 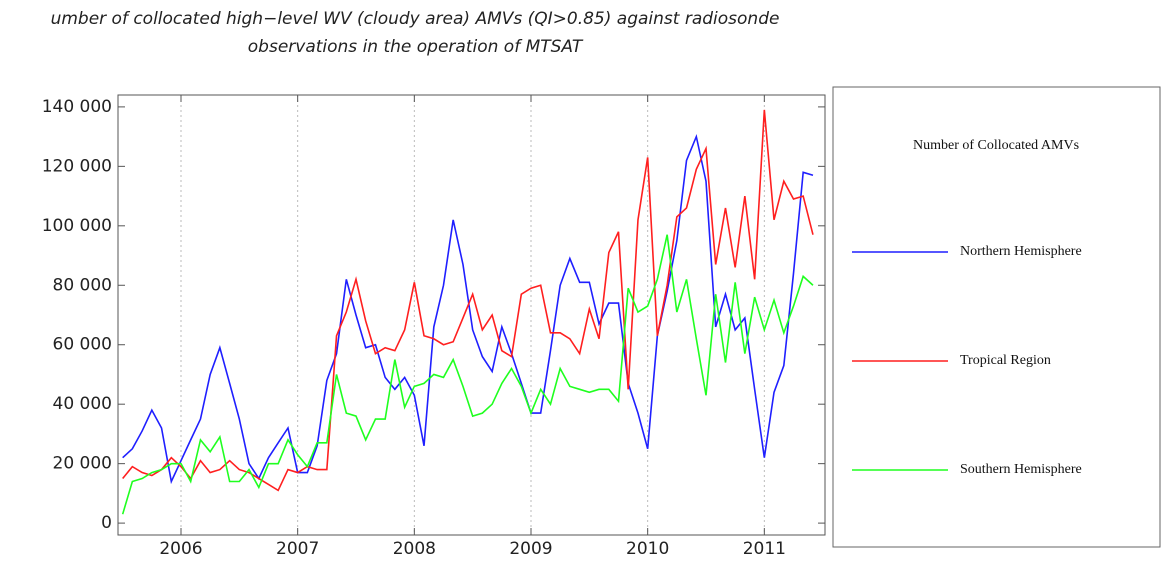 I want to click on x-tick-label: 2008, so click(x=414, y=549).